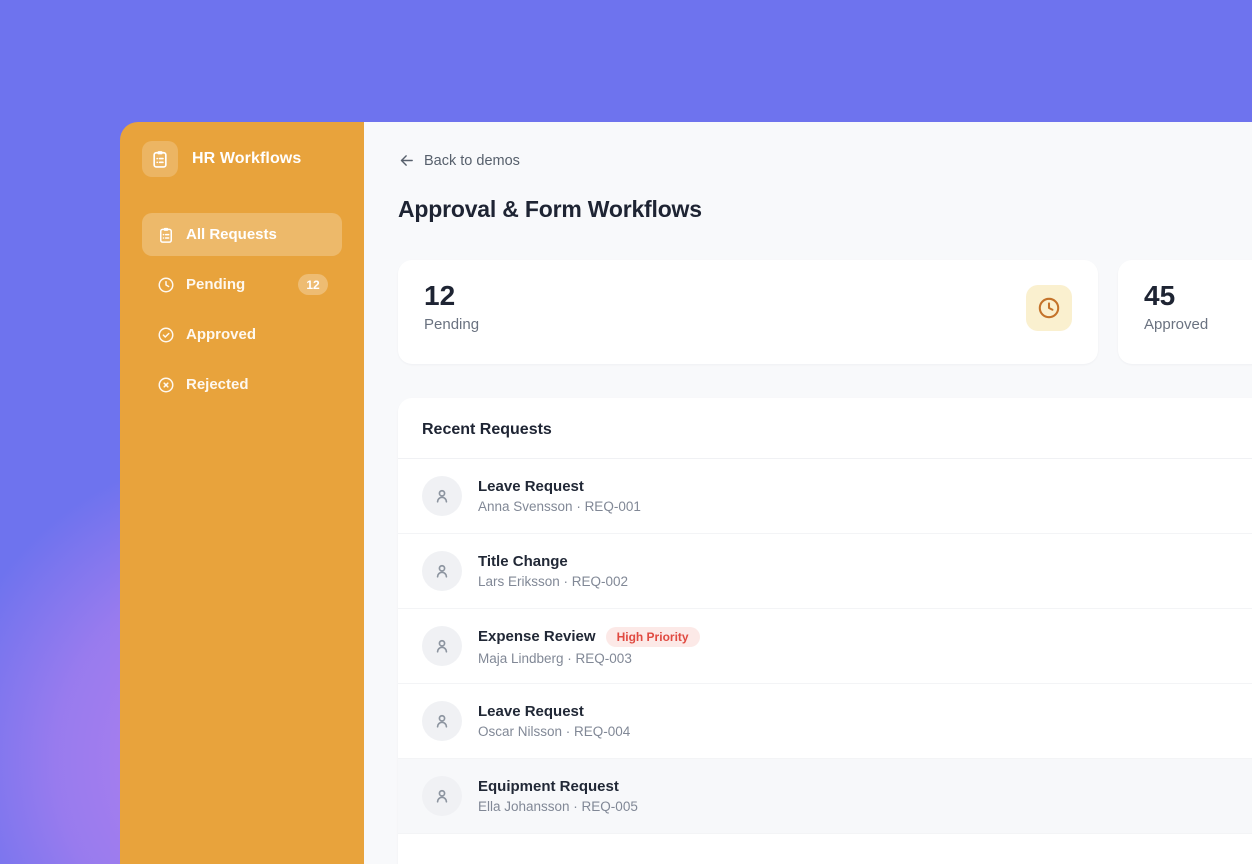 This screenshot has height=864, width=1252. Describe the element at coordinates (406, 160) in the screenshot. I see `back-arrow-icon` at that location.